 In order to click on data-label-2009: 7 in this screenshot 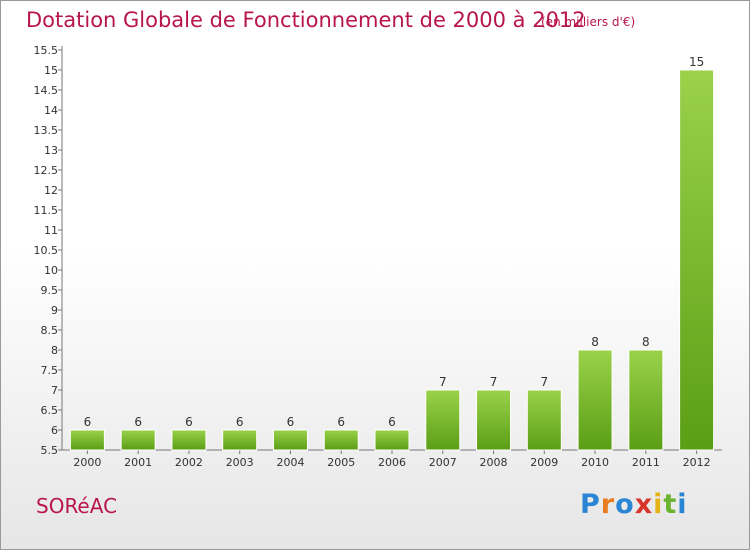, I will do `click(544, 382)`.